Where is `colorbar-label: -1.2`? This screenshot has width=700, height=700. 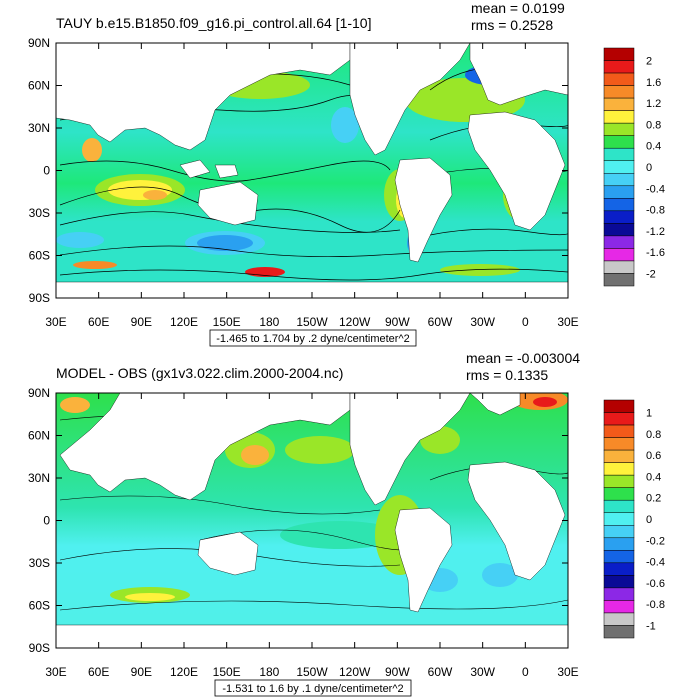
colorbar-label: -1.2 is located at coordinates (655, 232).